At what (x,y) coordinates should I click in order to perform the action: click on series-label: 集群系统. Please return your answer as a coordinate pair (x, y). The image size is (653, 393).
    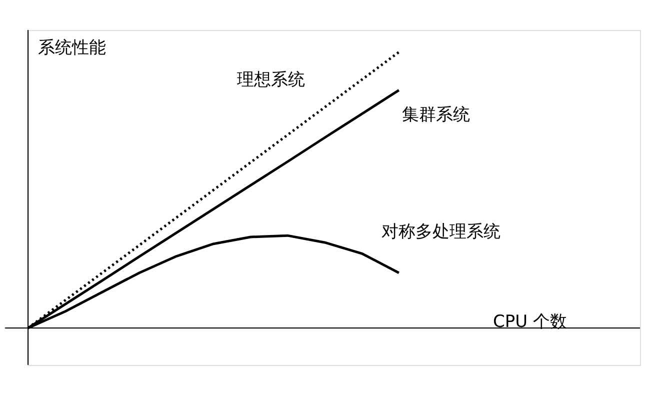
    Looking at the image, I should click on (436, 115).